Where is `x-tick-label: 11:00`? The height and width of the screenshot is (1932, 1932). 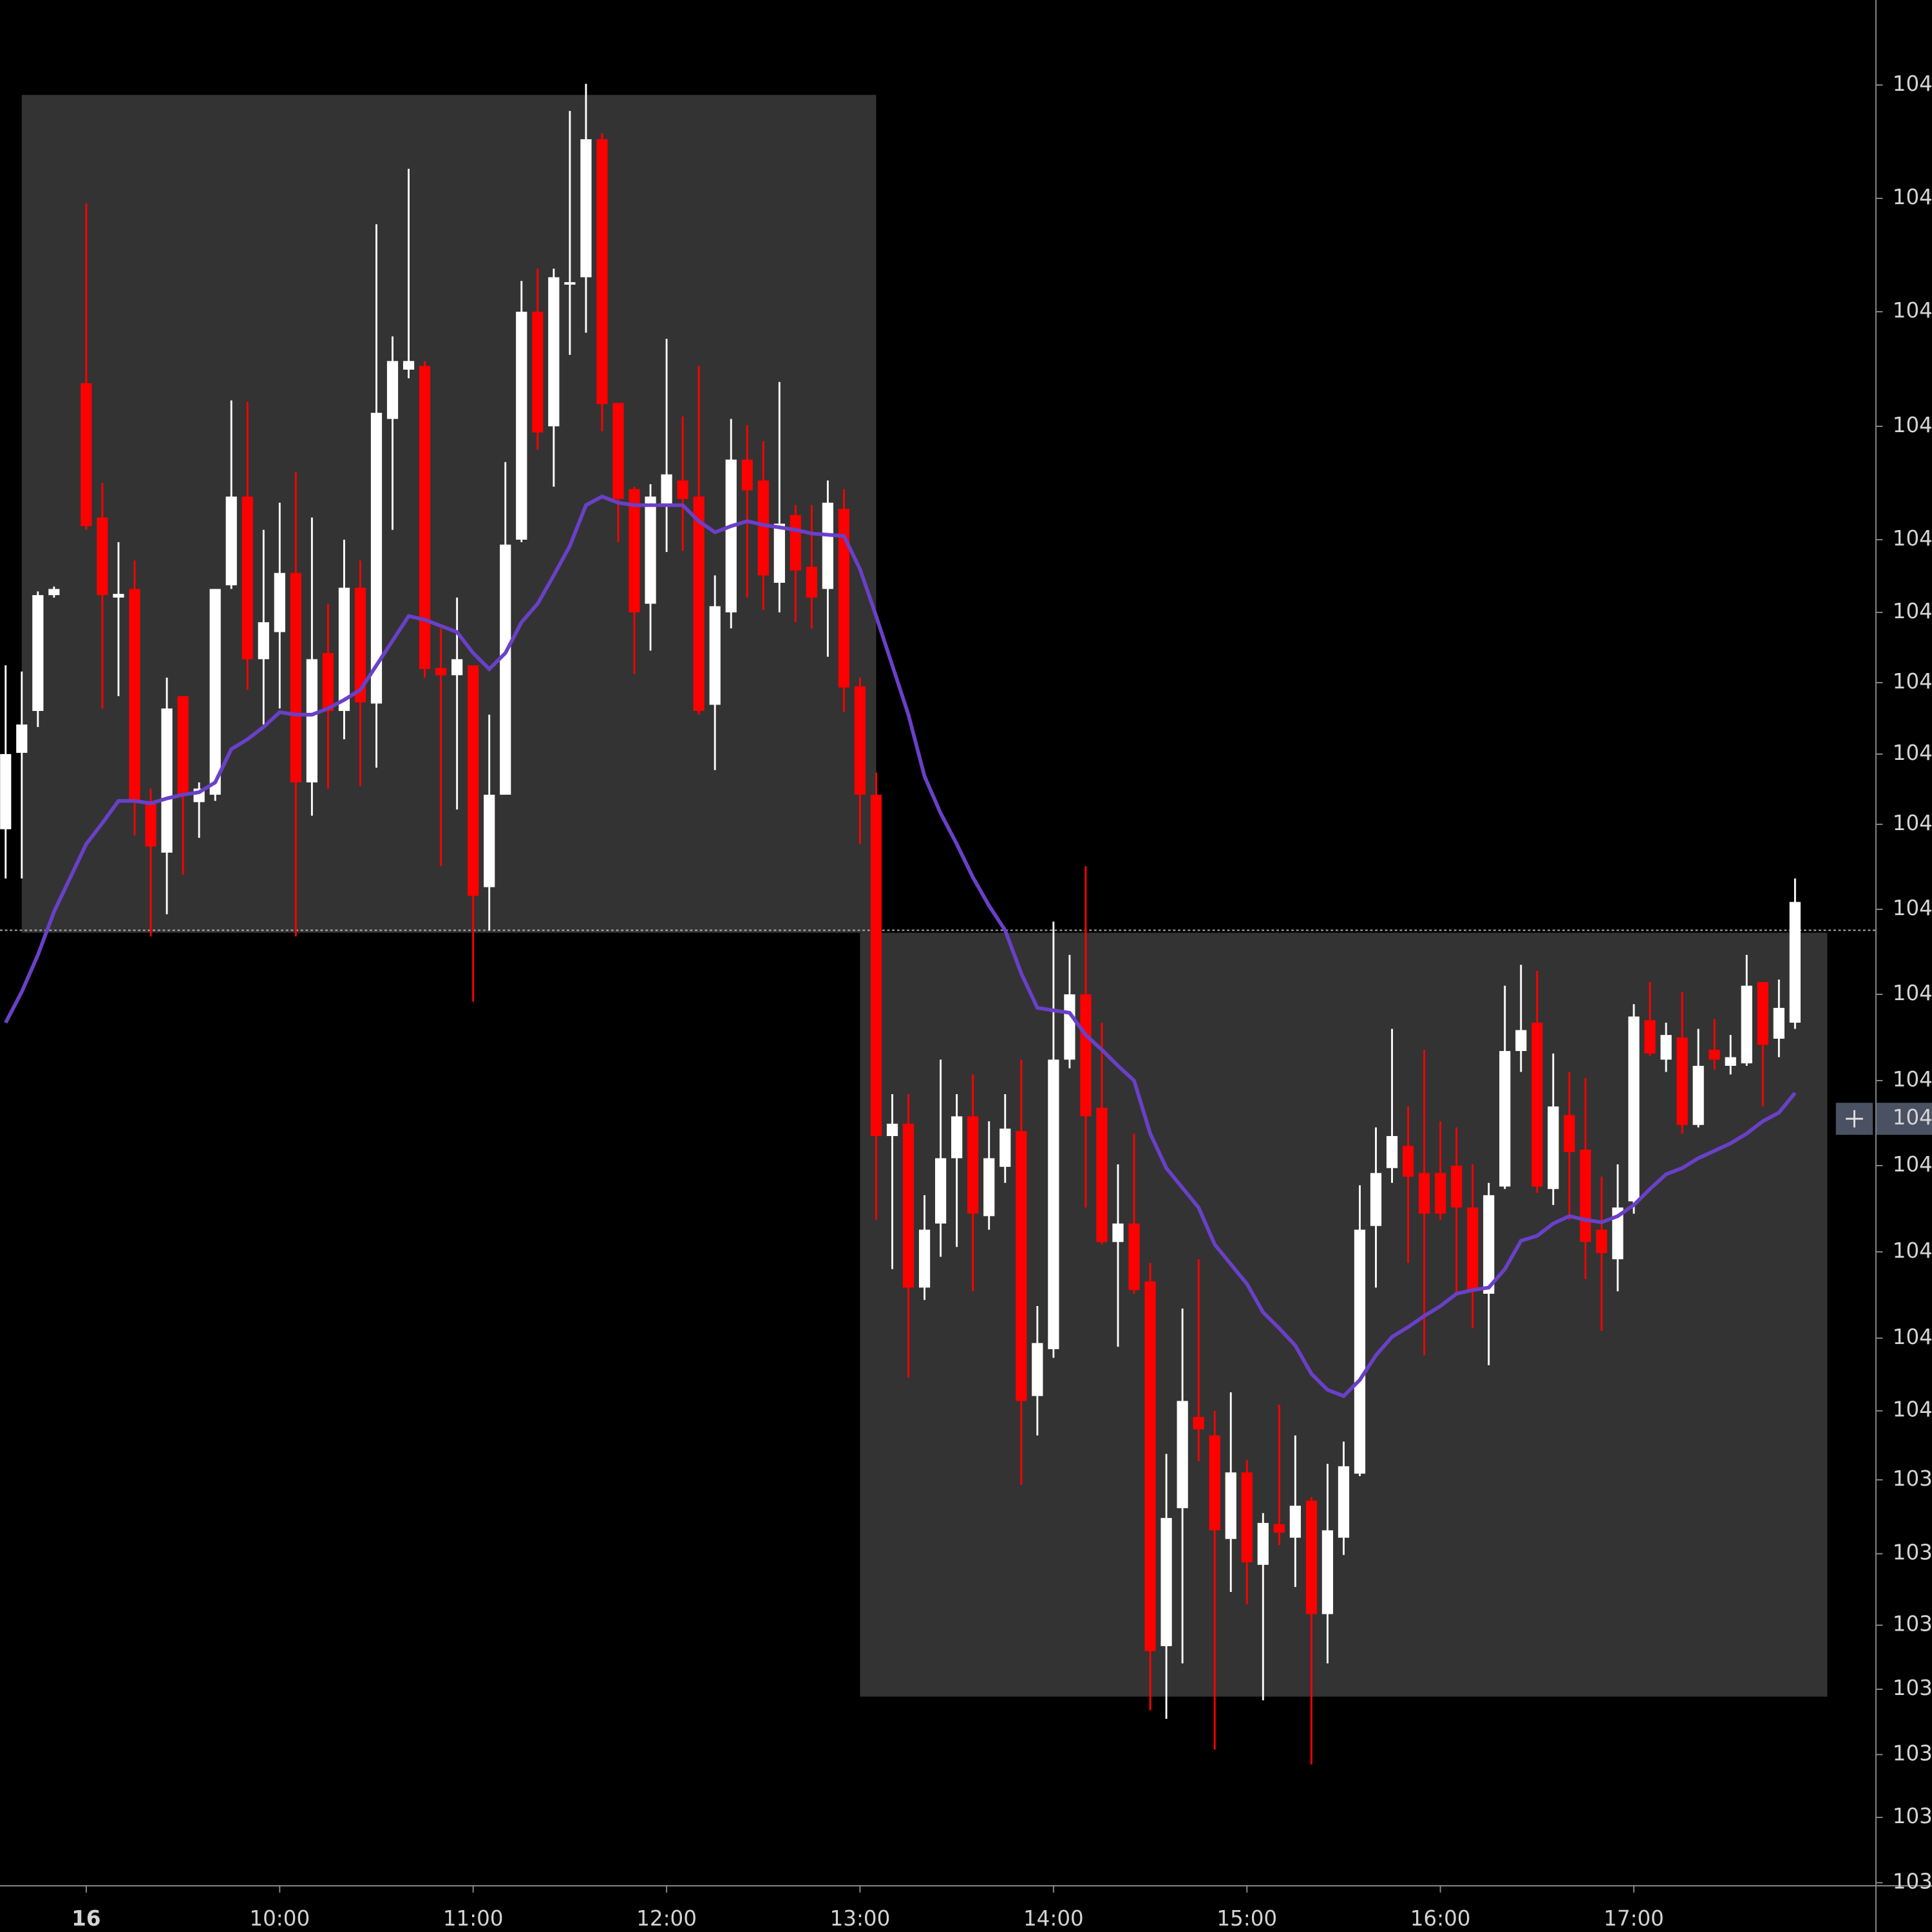
x-tick-label: 11:00 is located at coordinates (474, 1919).